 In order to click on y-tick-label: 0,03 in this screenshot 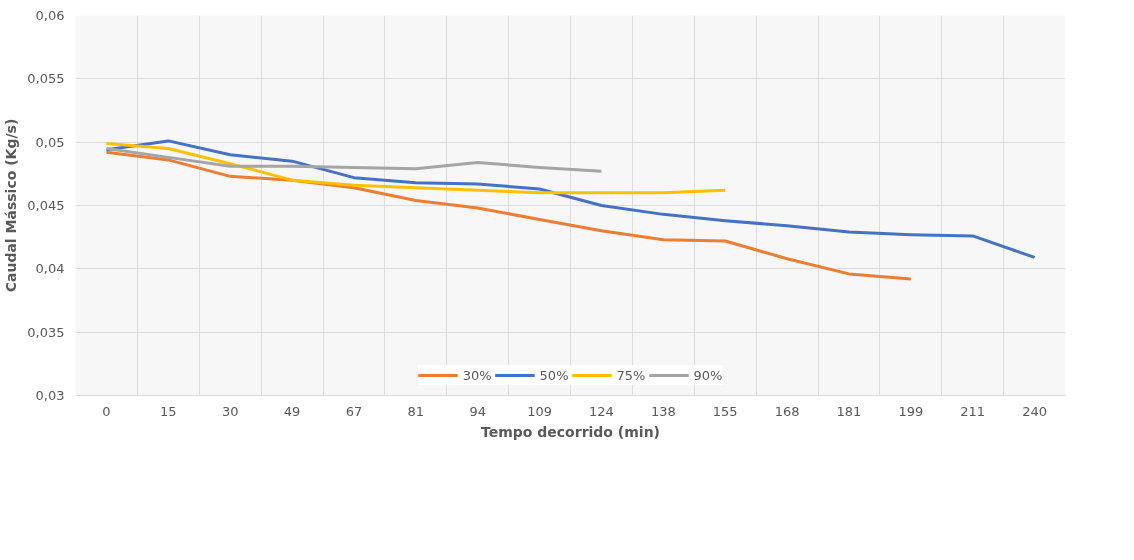, I will do `click(50, 395)`.